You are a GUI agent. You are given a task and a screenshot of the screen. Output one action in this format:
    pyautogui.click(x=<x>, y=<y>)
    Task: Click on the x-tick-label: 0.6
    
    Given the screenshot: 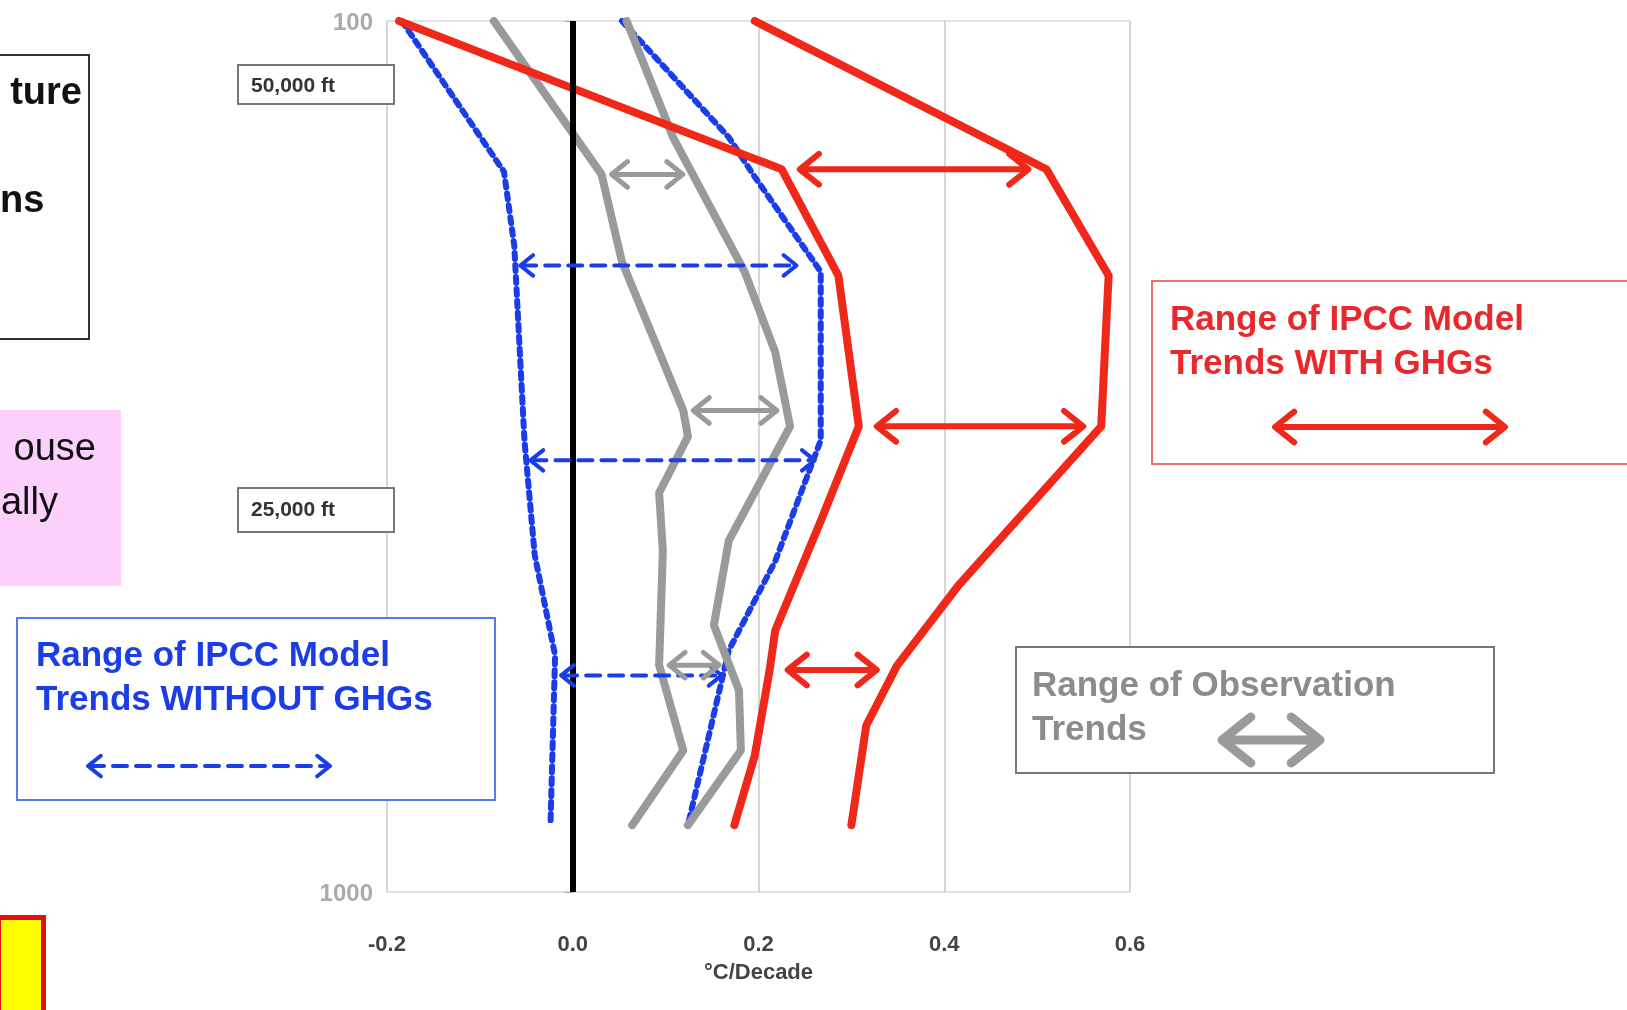 What is the action you would take?
    pyautogui.click(x=1130, y=943)
    